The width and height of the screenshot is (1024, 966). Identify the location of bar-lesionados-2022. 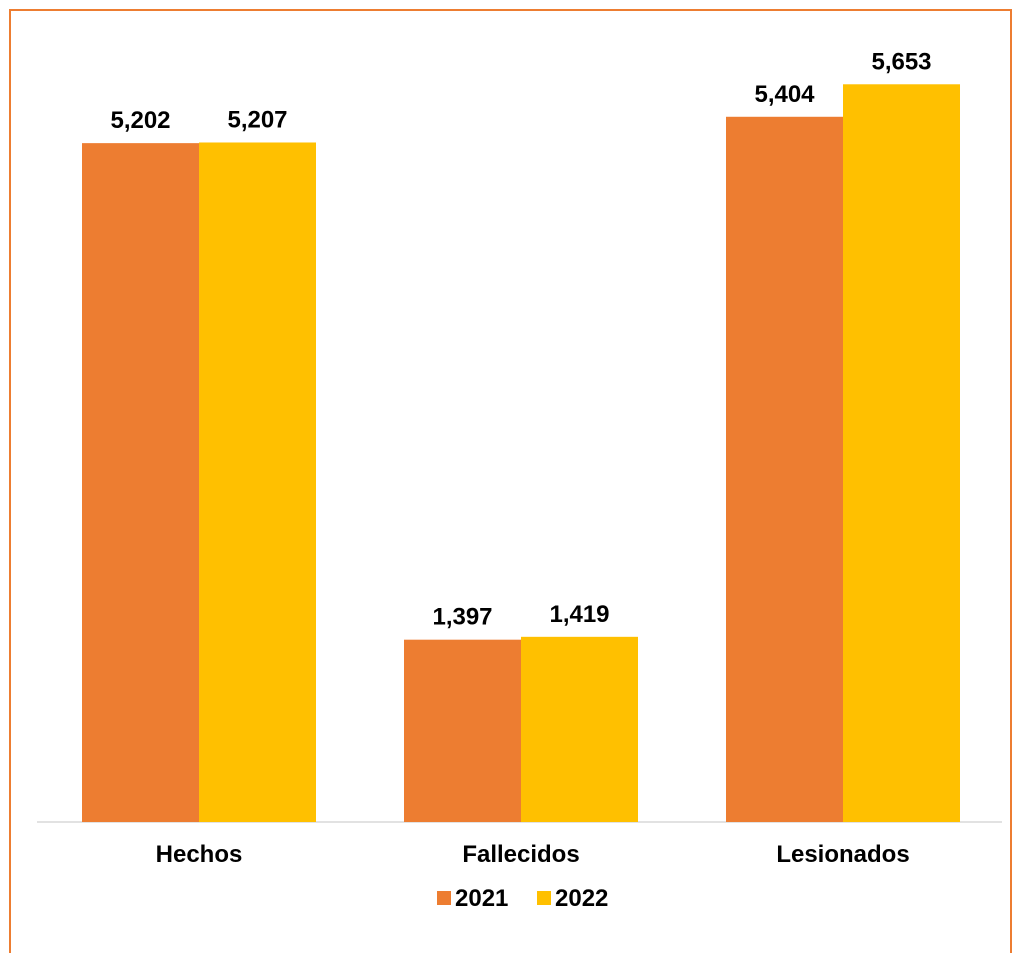
(901, 453).